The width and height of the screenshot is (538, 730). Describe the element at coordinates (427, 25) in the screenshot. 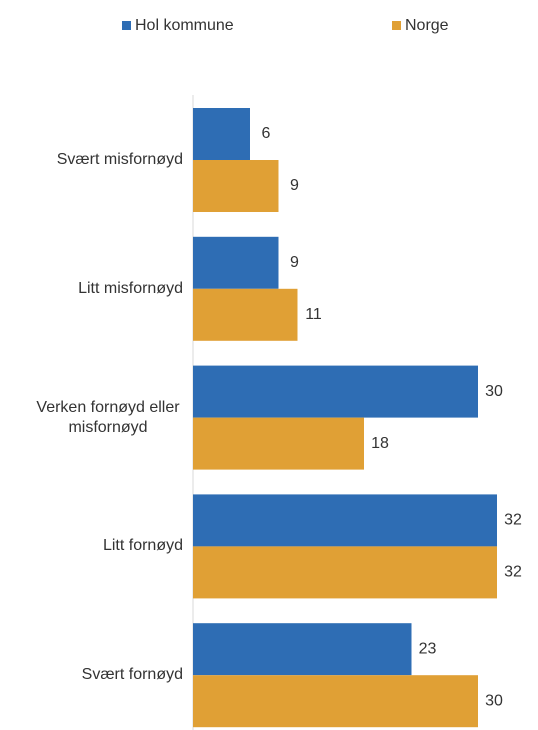

I see `legend-label: Norge` at that location.